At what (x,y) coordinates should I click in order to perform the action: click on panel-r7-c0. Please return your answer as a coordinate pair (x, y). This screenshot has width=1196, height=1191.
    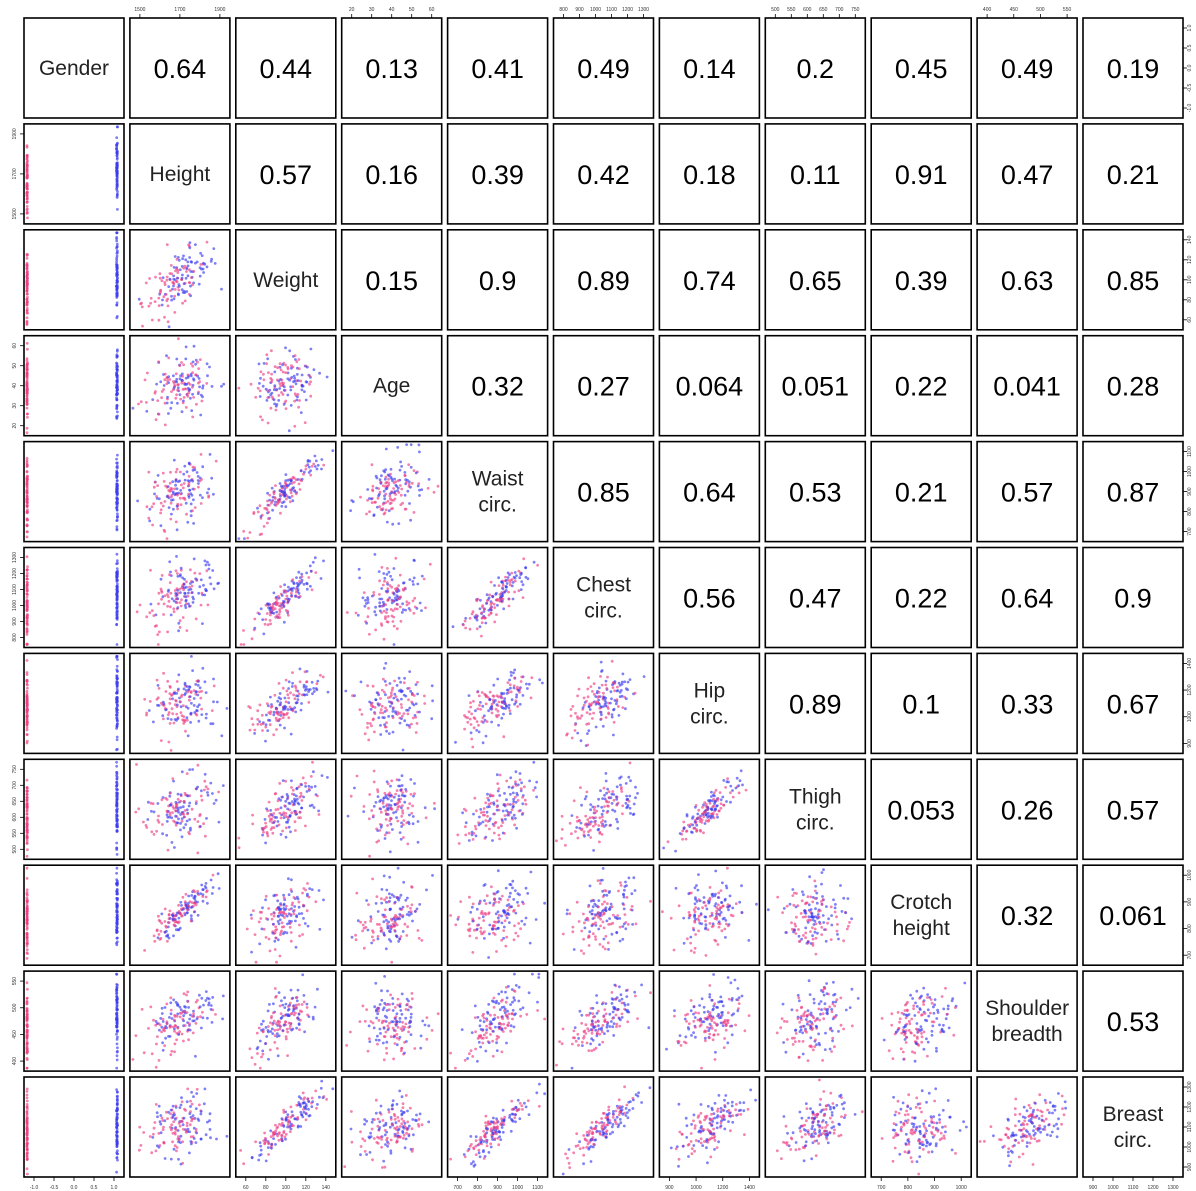
    Looking at the image, I should click on (74, 809).